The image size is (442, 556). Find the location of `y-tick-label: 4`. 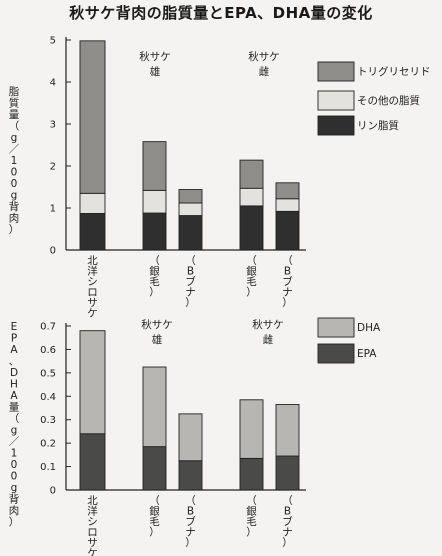

y-tick-label: 4 is located at coordinates (53, 83).